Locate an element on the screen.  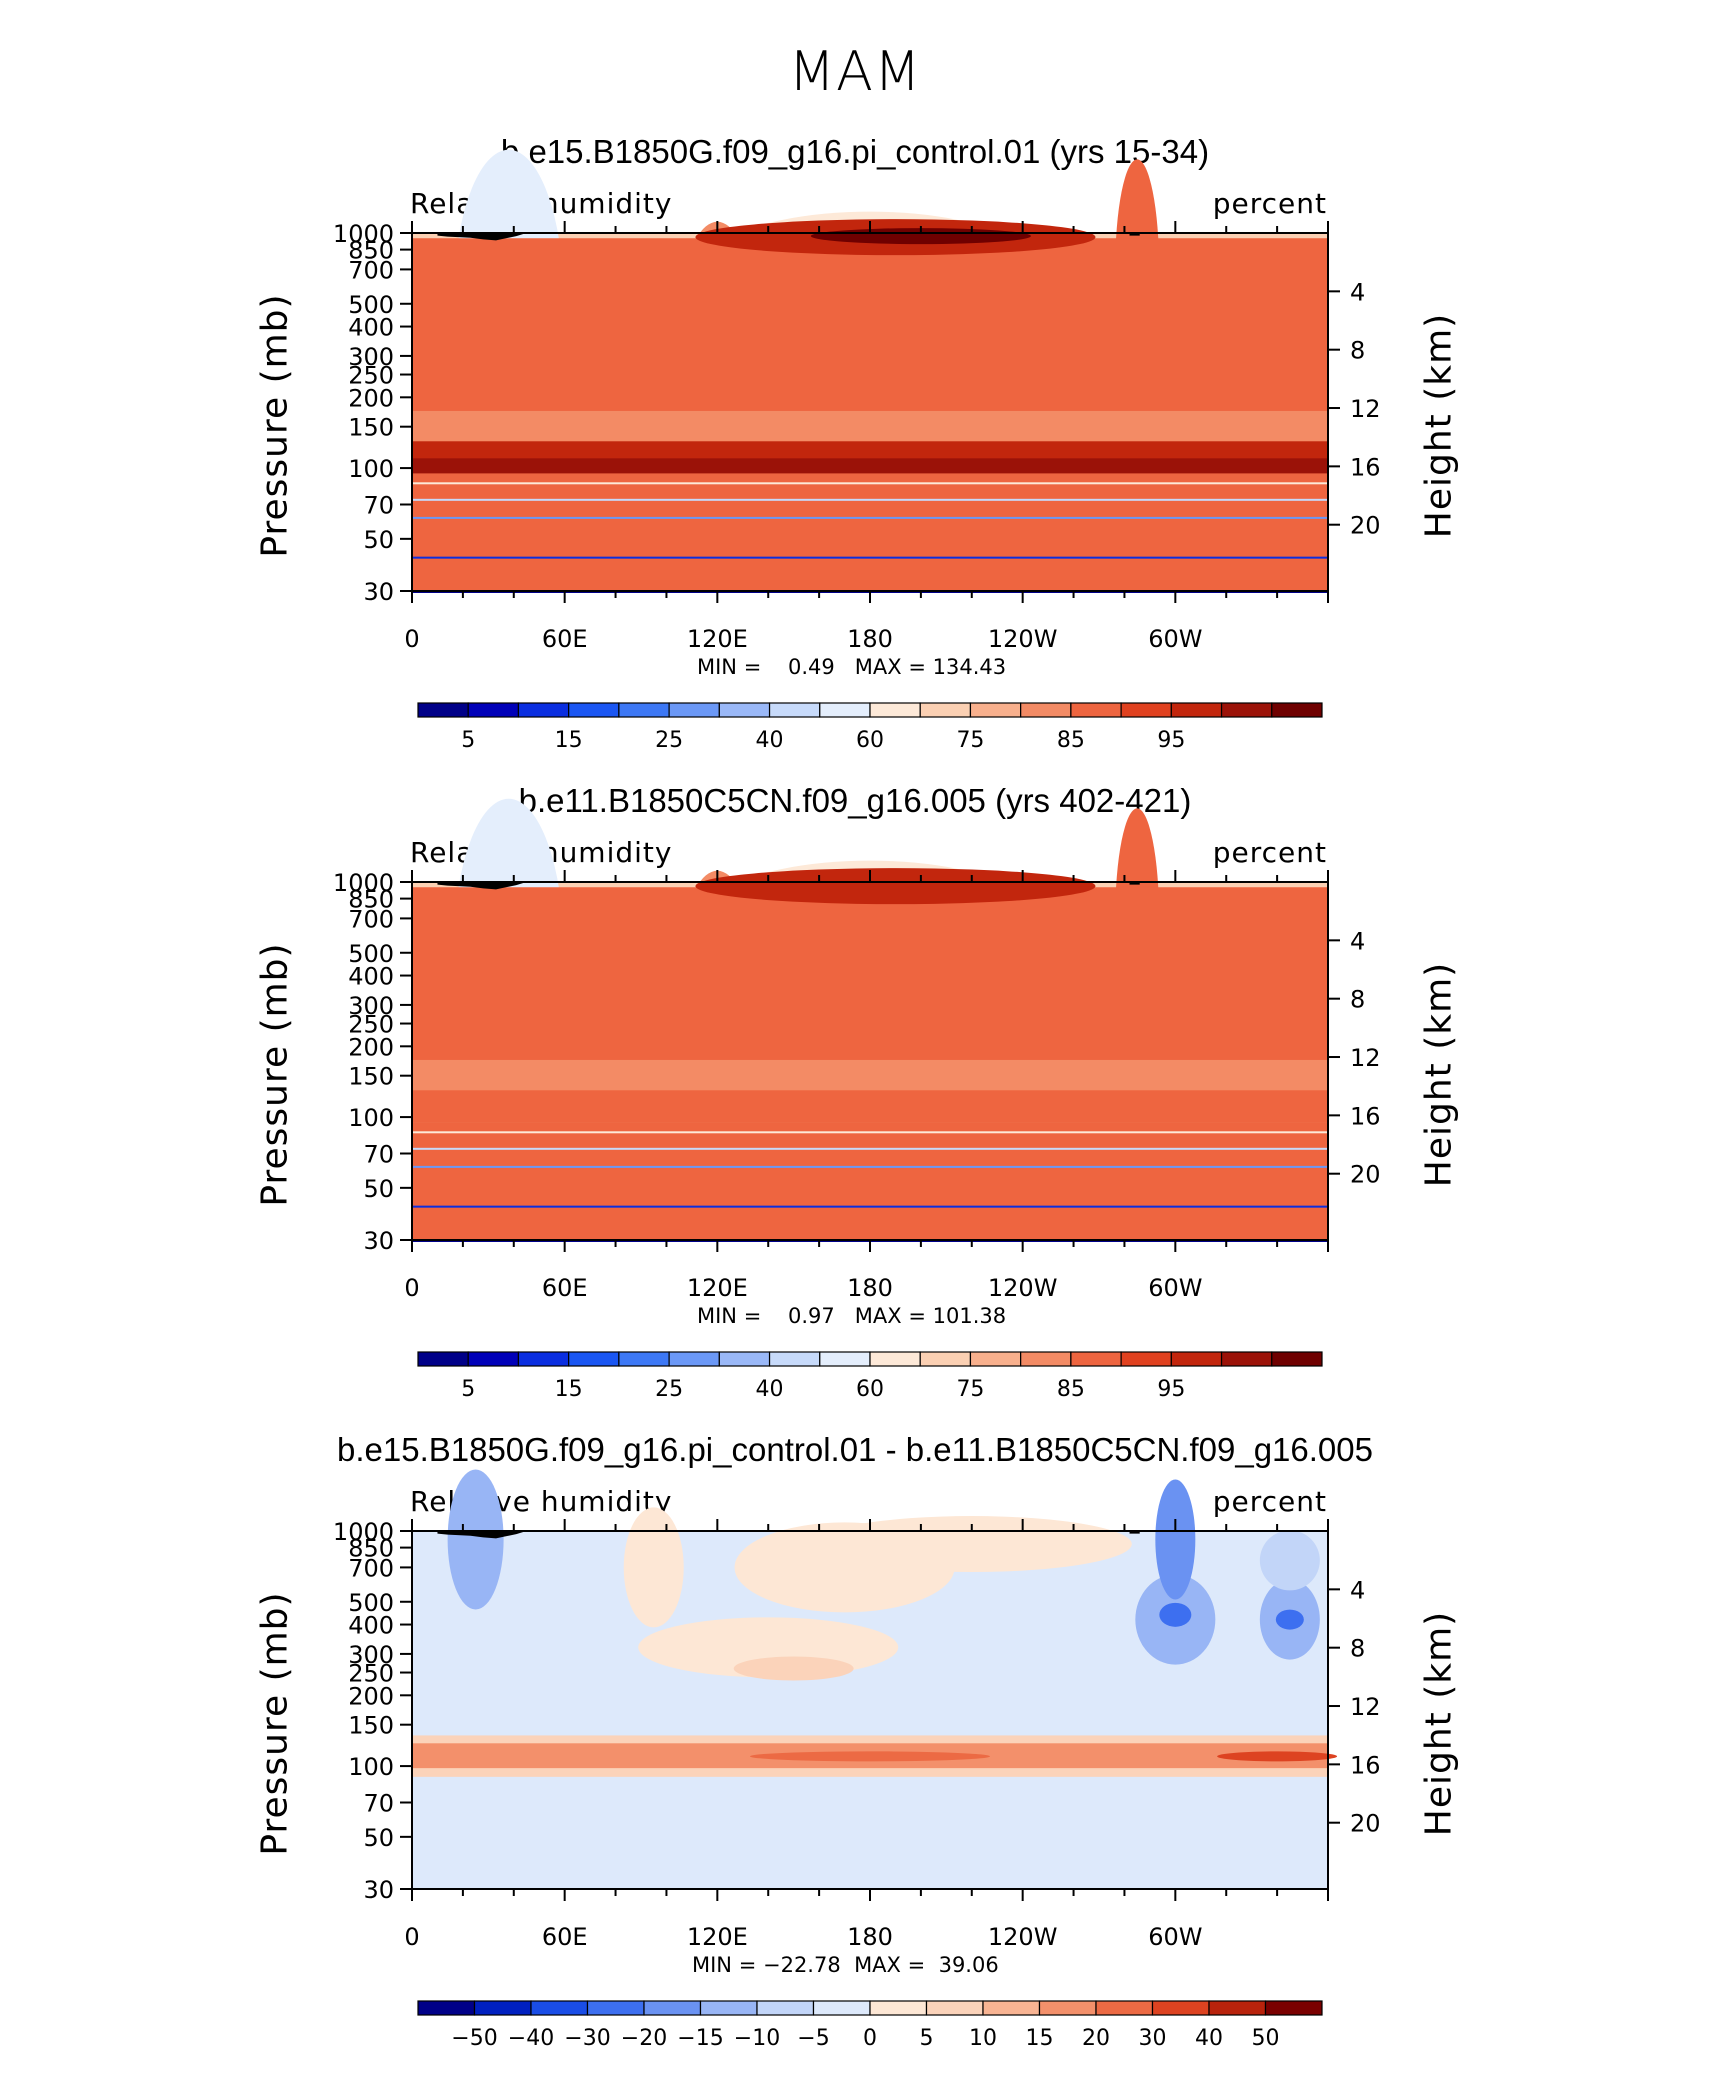
min-max-readout: MIN = 0.49 MAX = 134.43 is located at coordinates (851, 667).